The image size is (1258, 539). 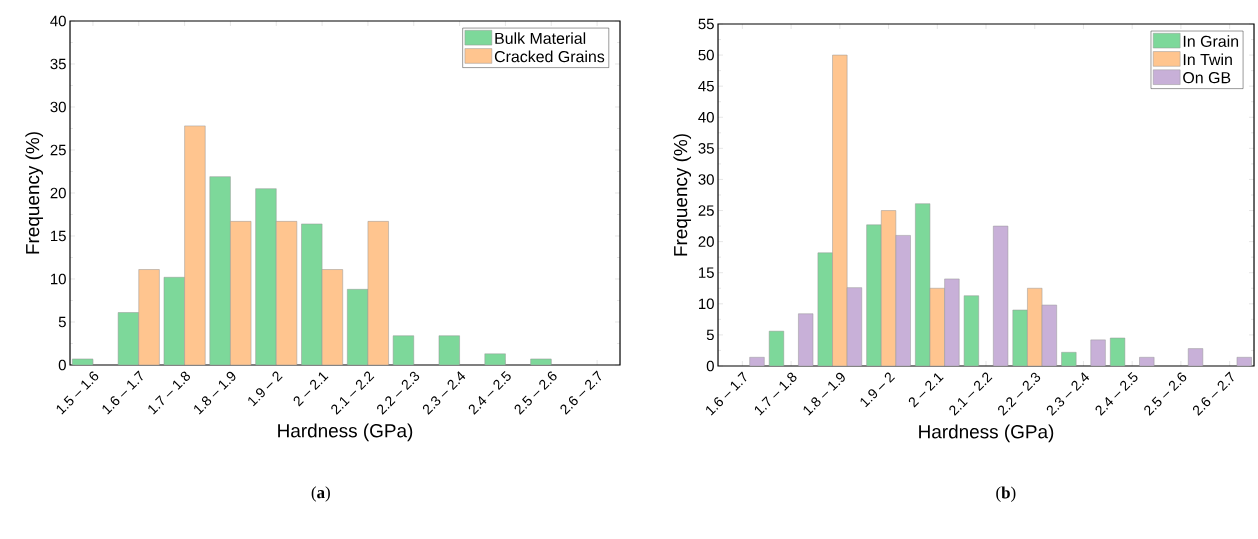 I want to click on y-tick-label: 45, so click(x=706, y=86).